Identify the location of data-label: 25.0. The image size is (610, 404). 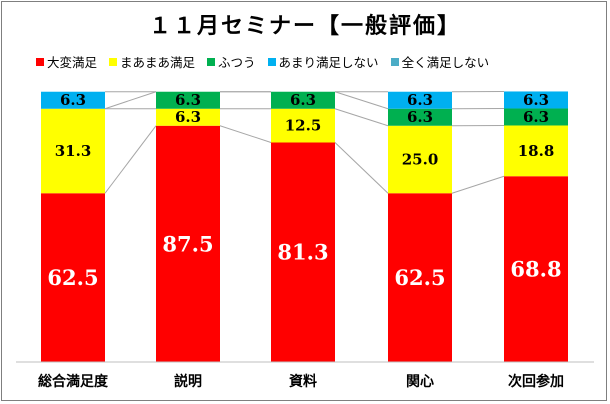
(420, 160).